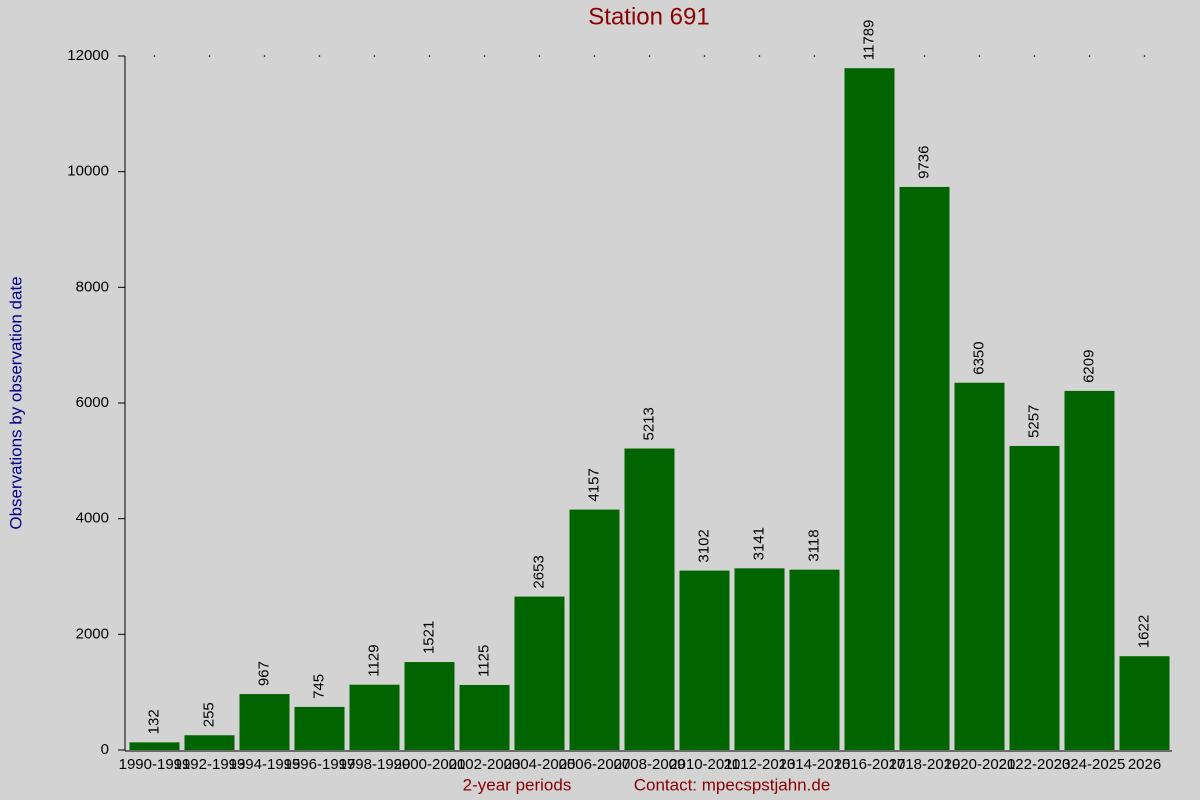 The width and height of the screenshot is (1200, 800). What do you see at coordinates (758, 543) in the screenshot?
I see `value-label: 3141` at bounding box center [758, 543].